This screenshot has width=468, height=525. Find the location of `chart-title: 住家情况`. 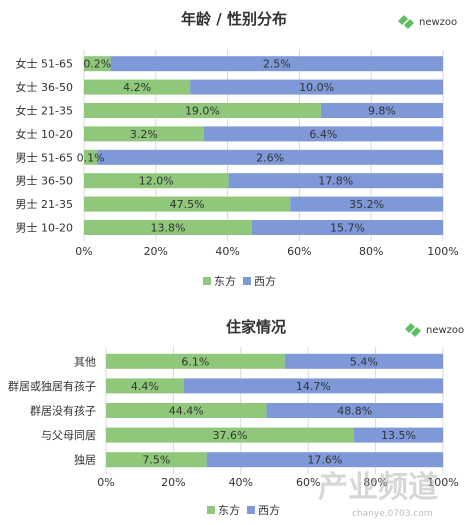

chart-title: 住家情况 is located at coordinates (256, 327).